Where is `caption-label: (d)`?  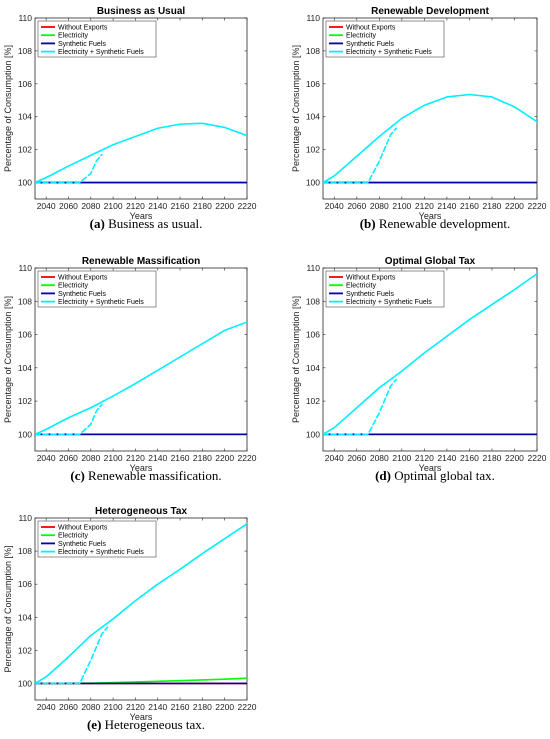 caption-label: (d) is located at coordinates (383, 475).